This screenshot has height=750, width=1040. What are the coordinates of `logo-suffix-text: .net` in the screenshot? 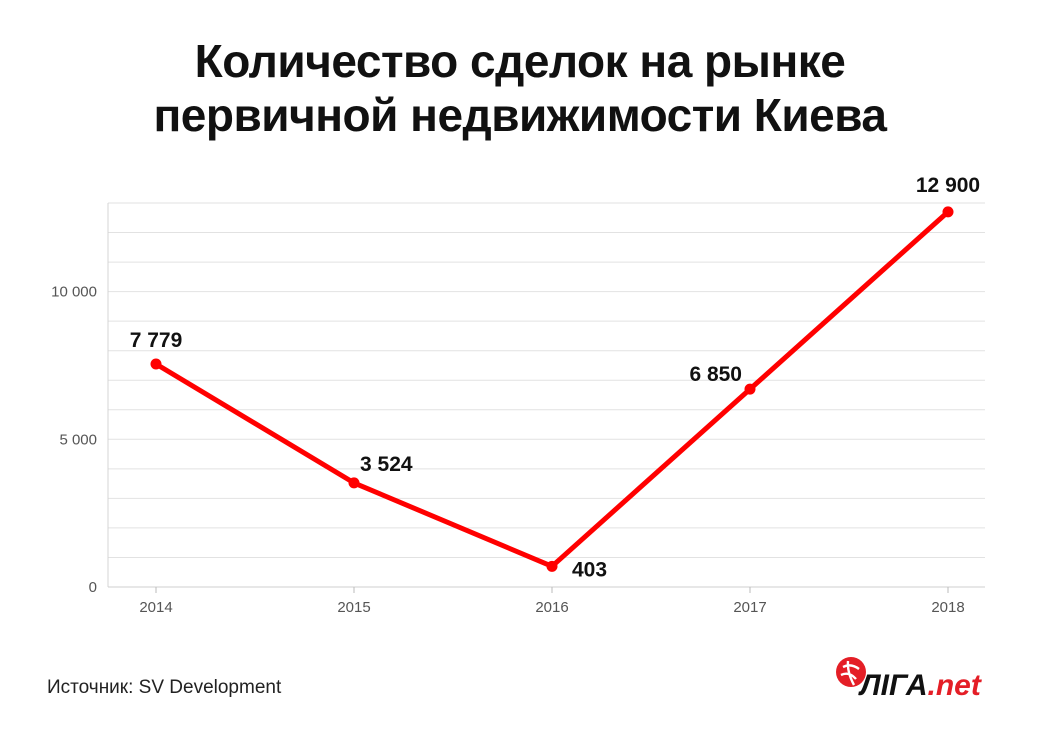 It's located at (954, 685).